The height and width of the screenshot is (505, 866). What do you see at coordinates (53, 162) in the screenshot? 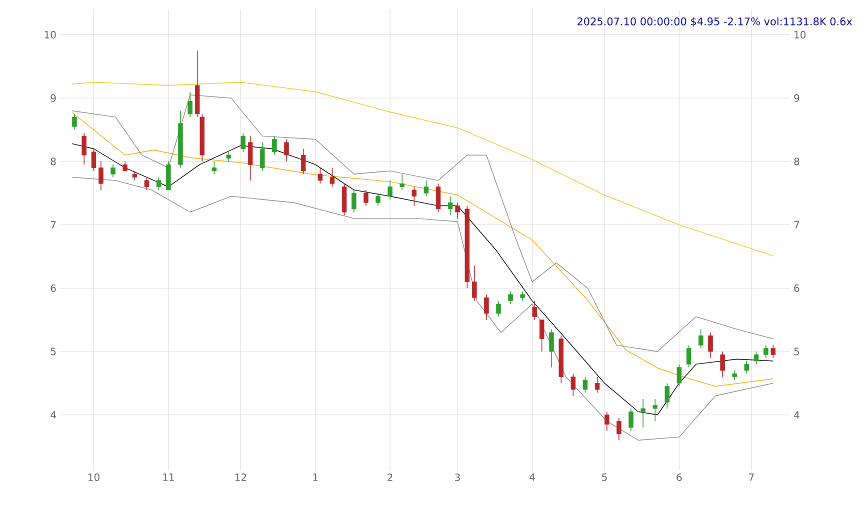
I see `y-tick-label: 8` at bounding box center [53, 162].